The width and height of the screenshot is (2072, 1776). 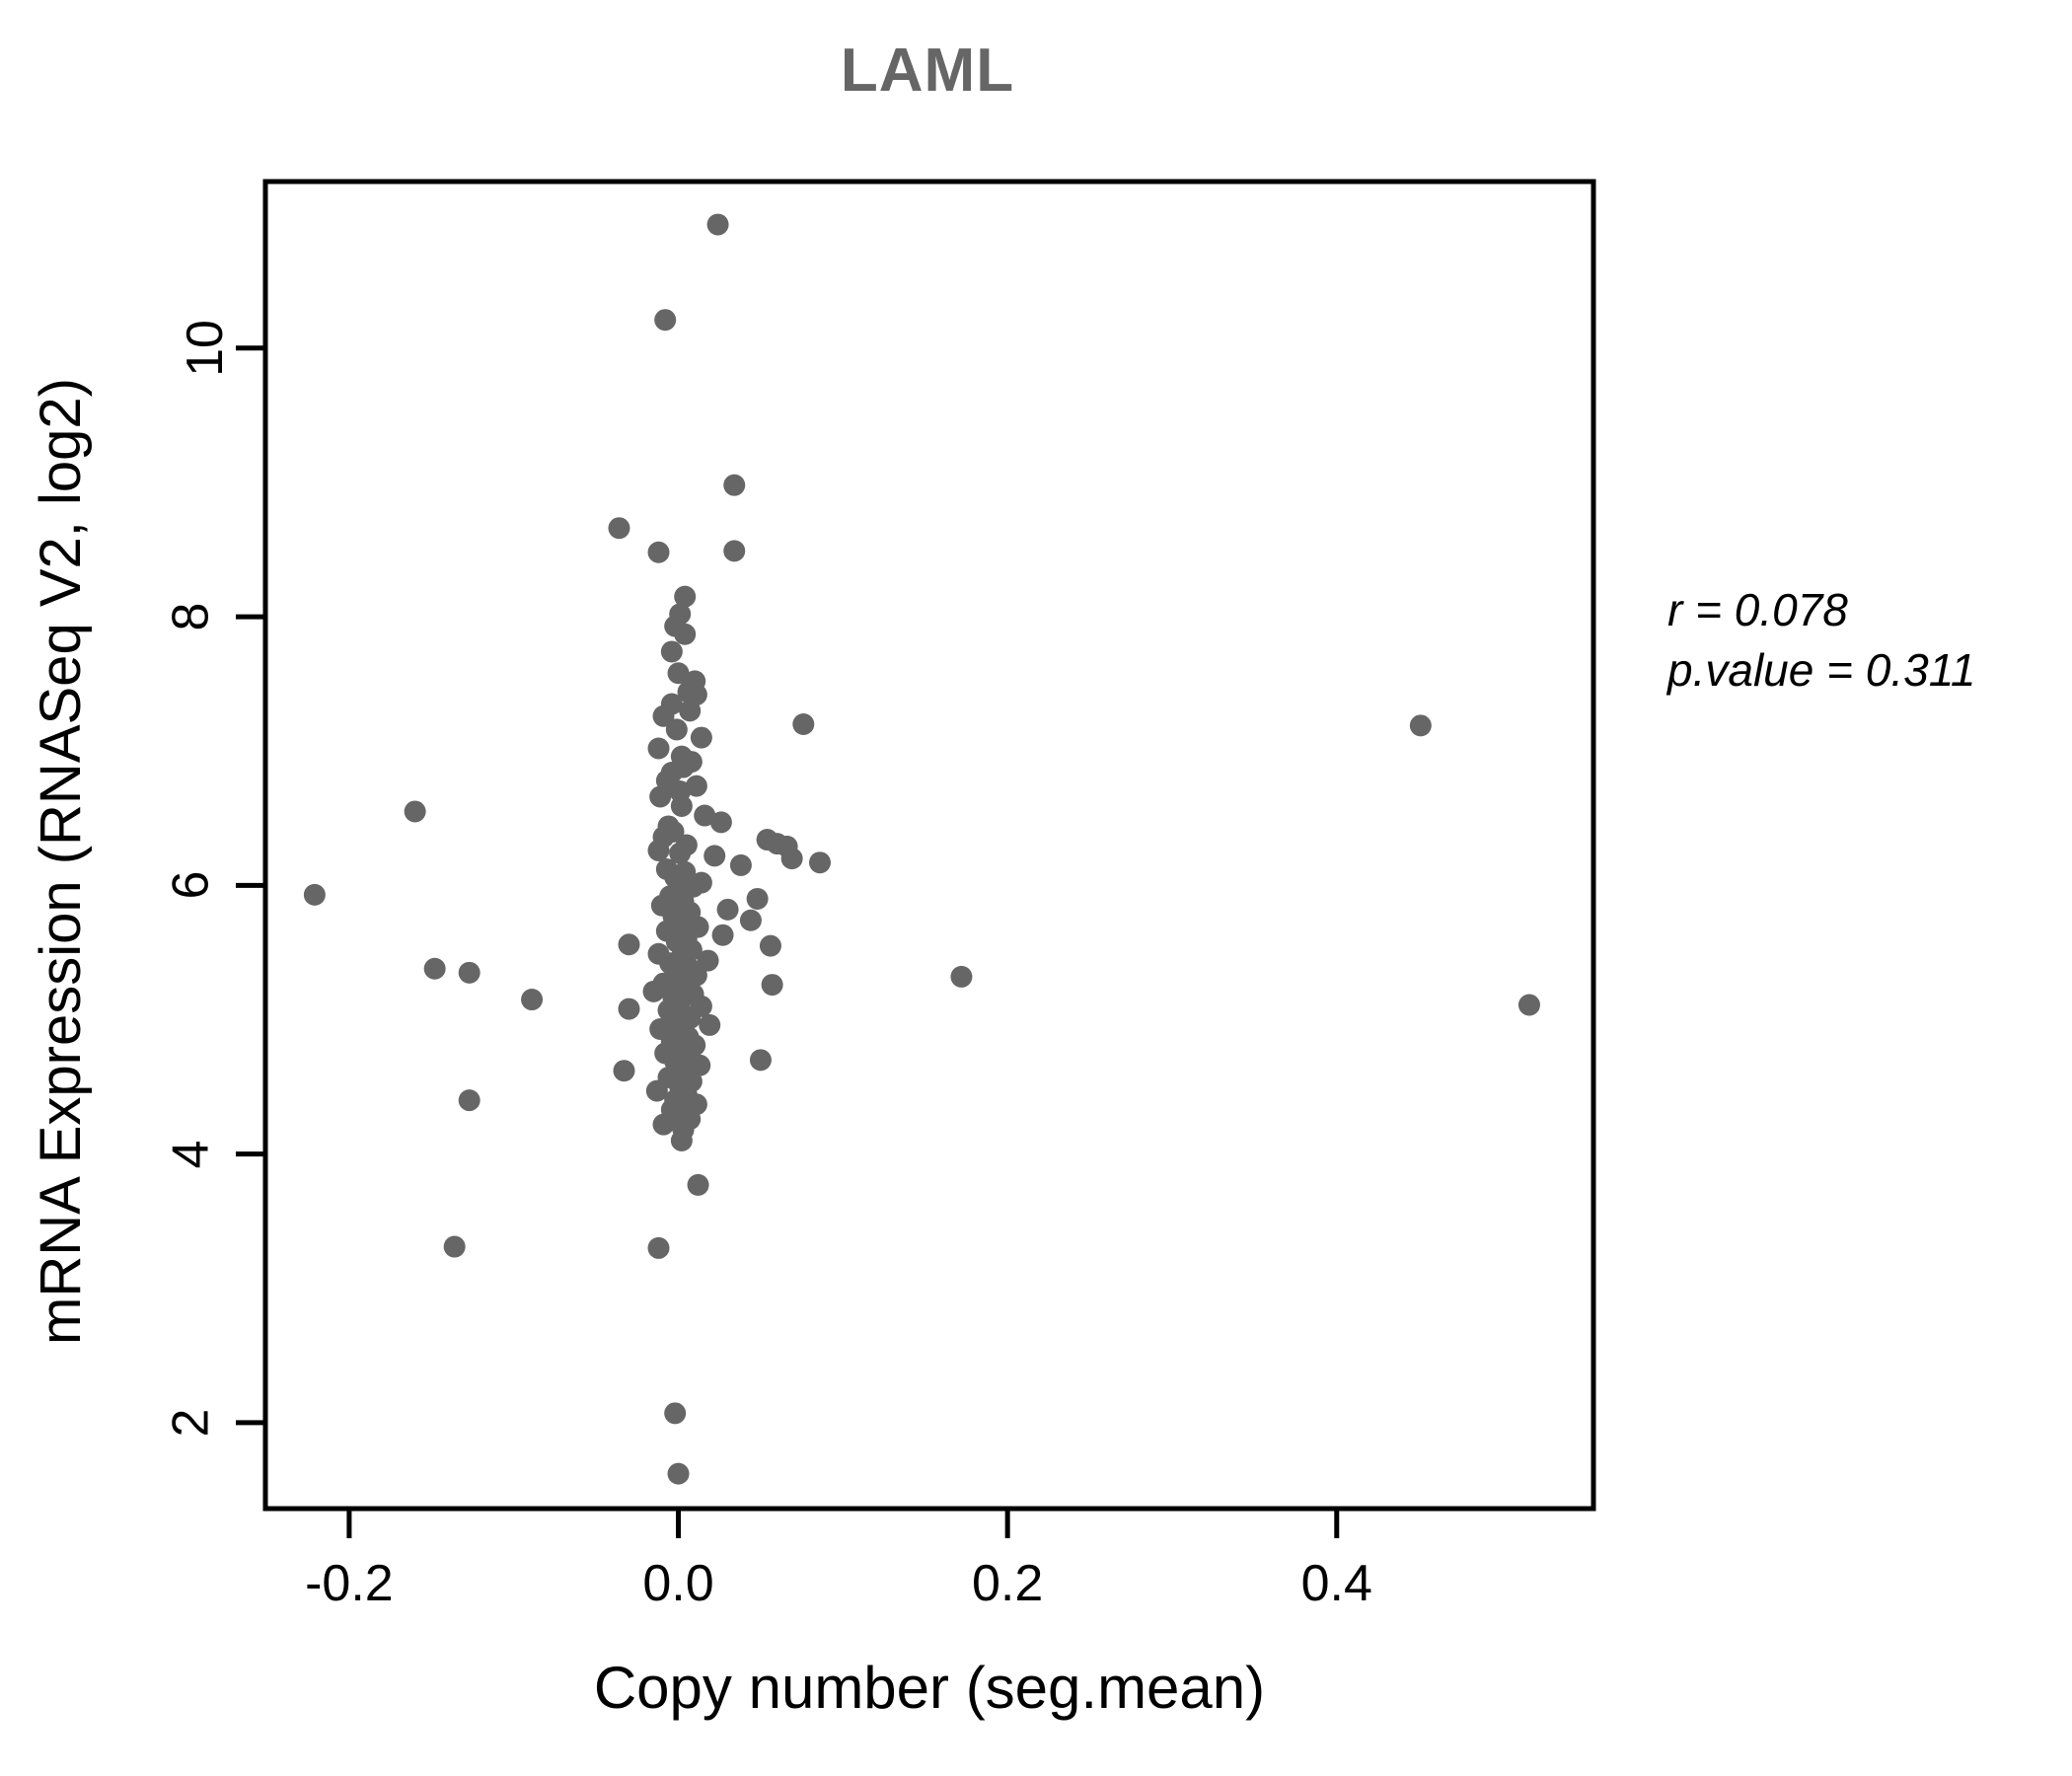 What do you see at coordinates (1336, 1584) in the screenshot?
I see `x-tick-label: 0.4` at bounding box center [1336, 1584].